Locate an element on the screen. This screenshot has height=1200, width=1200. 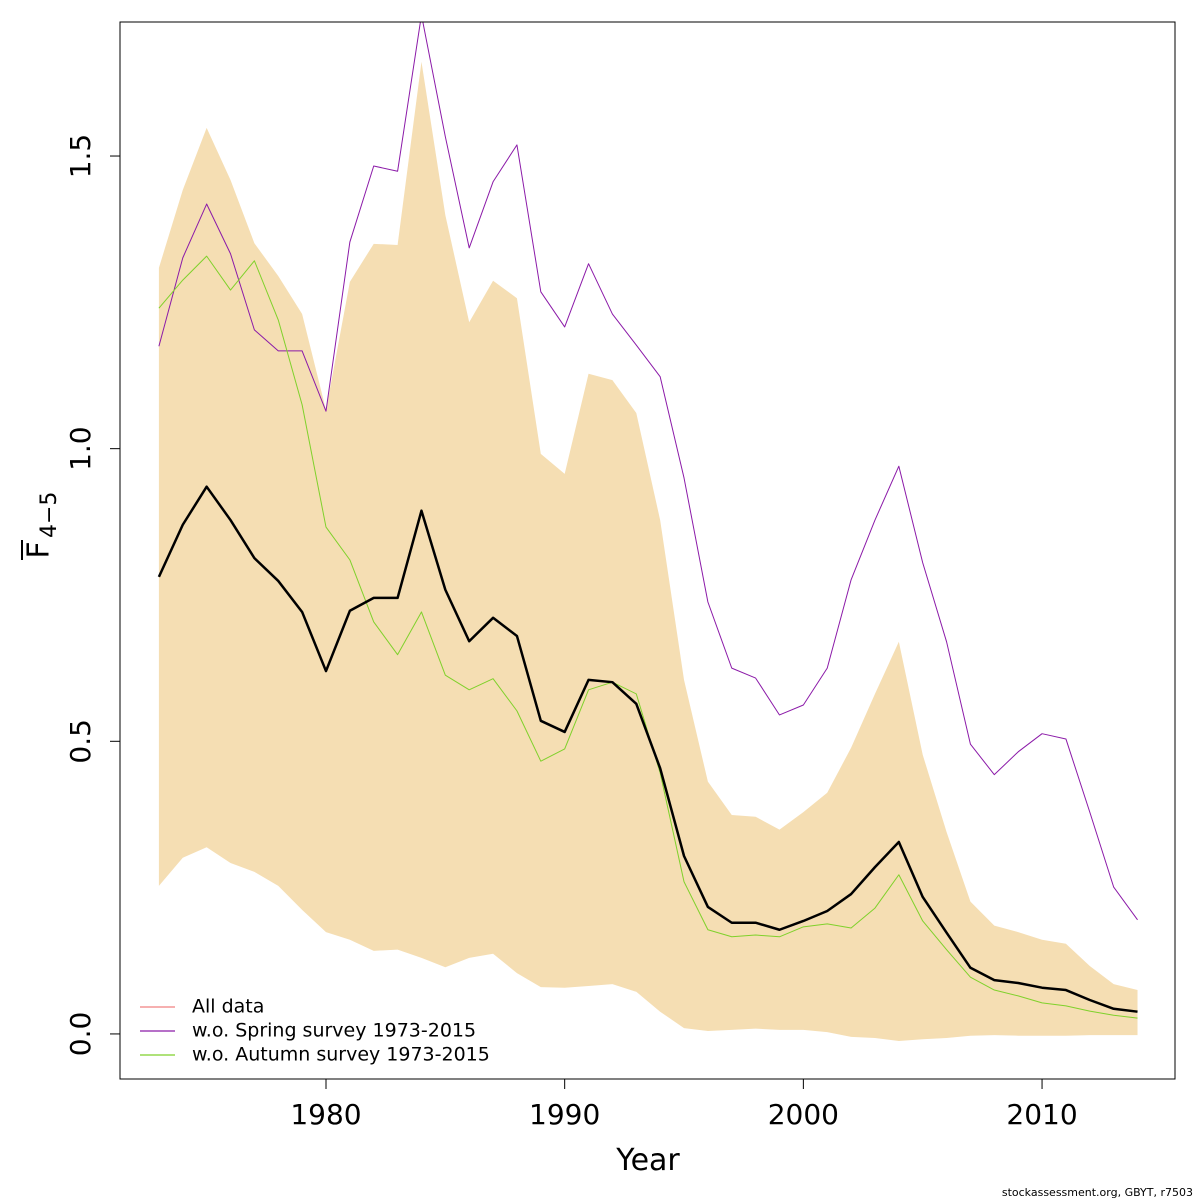
x-tick-label: 1990 is located at coordinates (564, 1114).